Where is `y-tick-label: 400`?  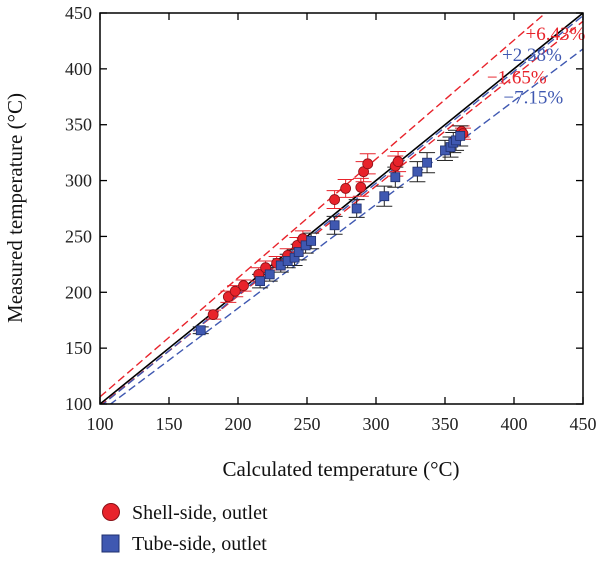
y-tick-label: 400 is located at coordinates (78, 69).